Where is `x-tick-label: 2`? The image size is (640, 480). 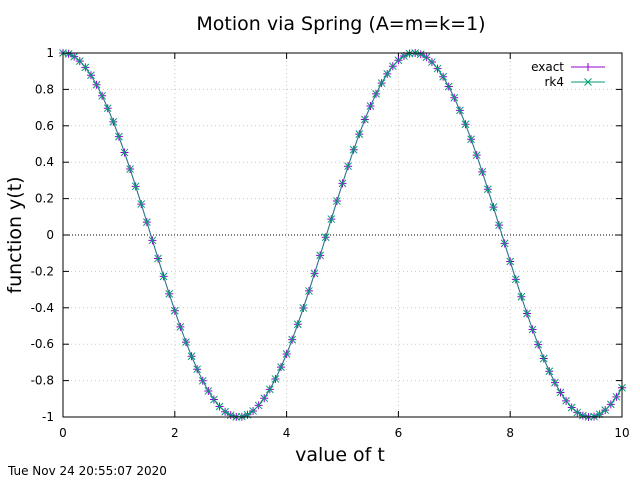
x-tick-label: 2 is located at coordinates (175, 433).